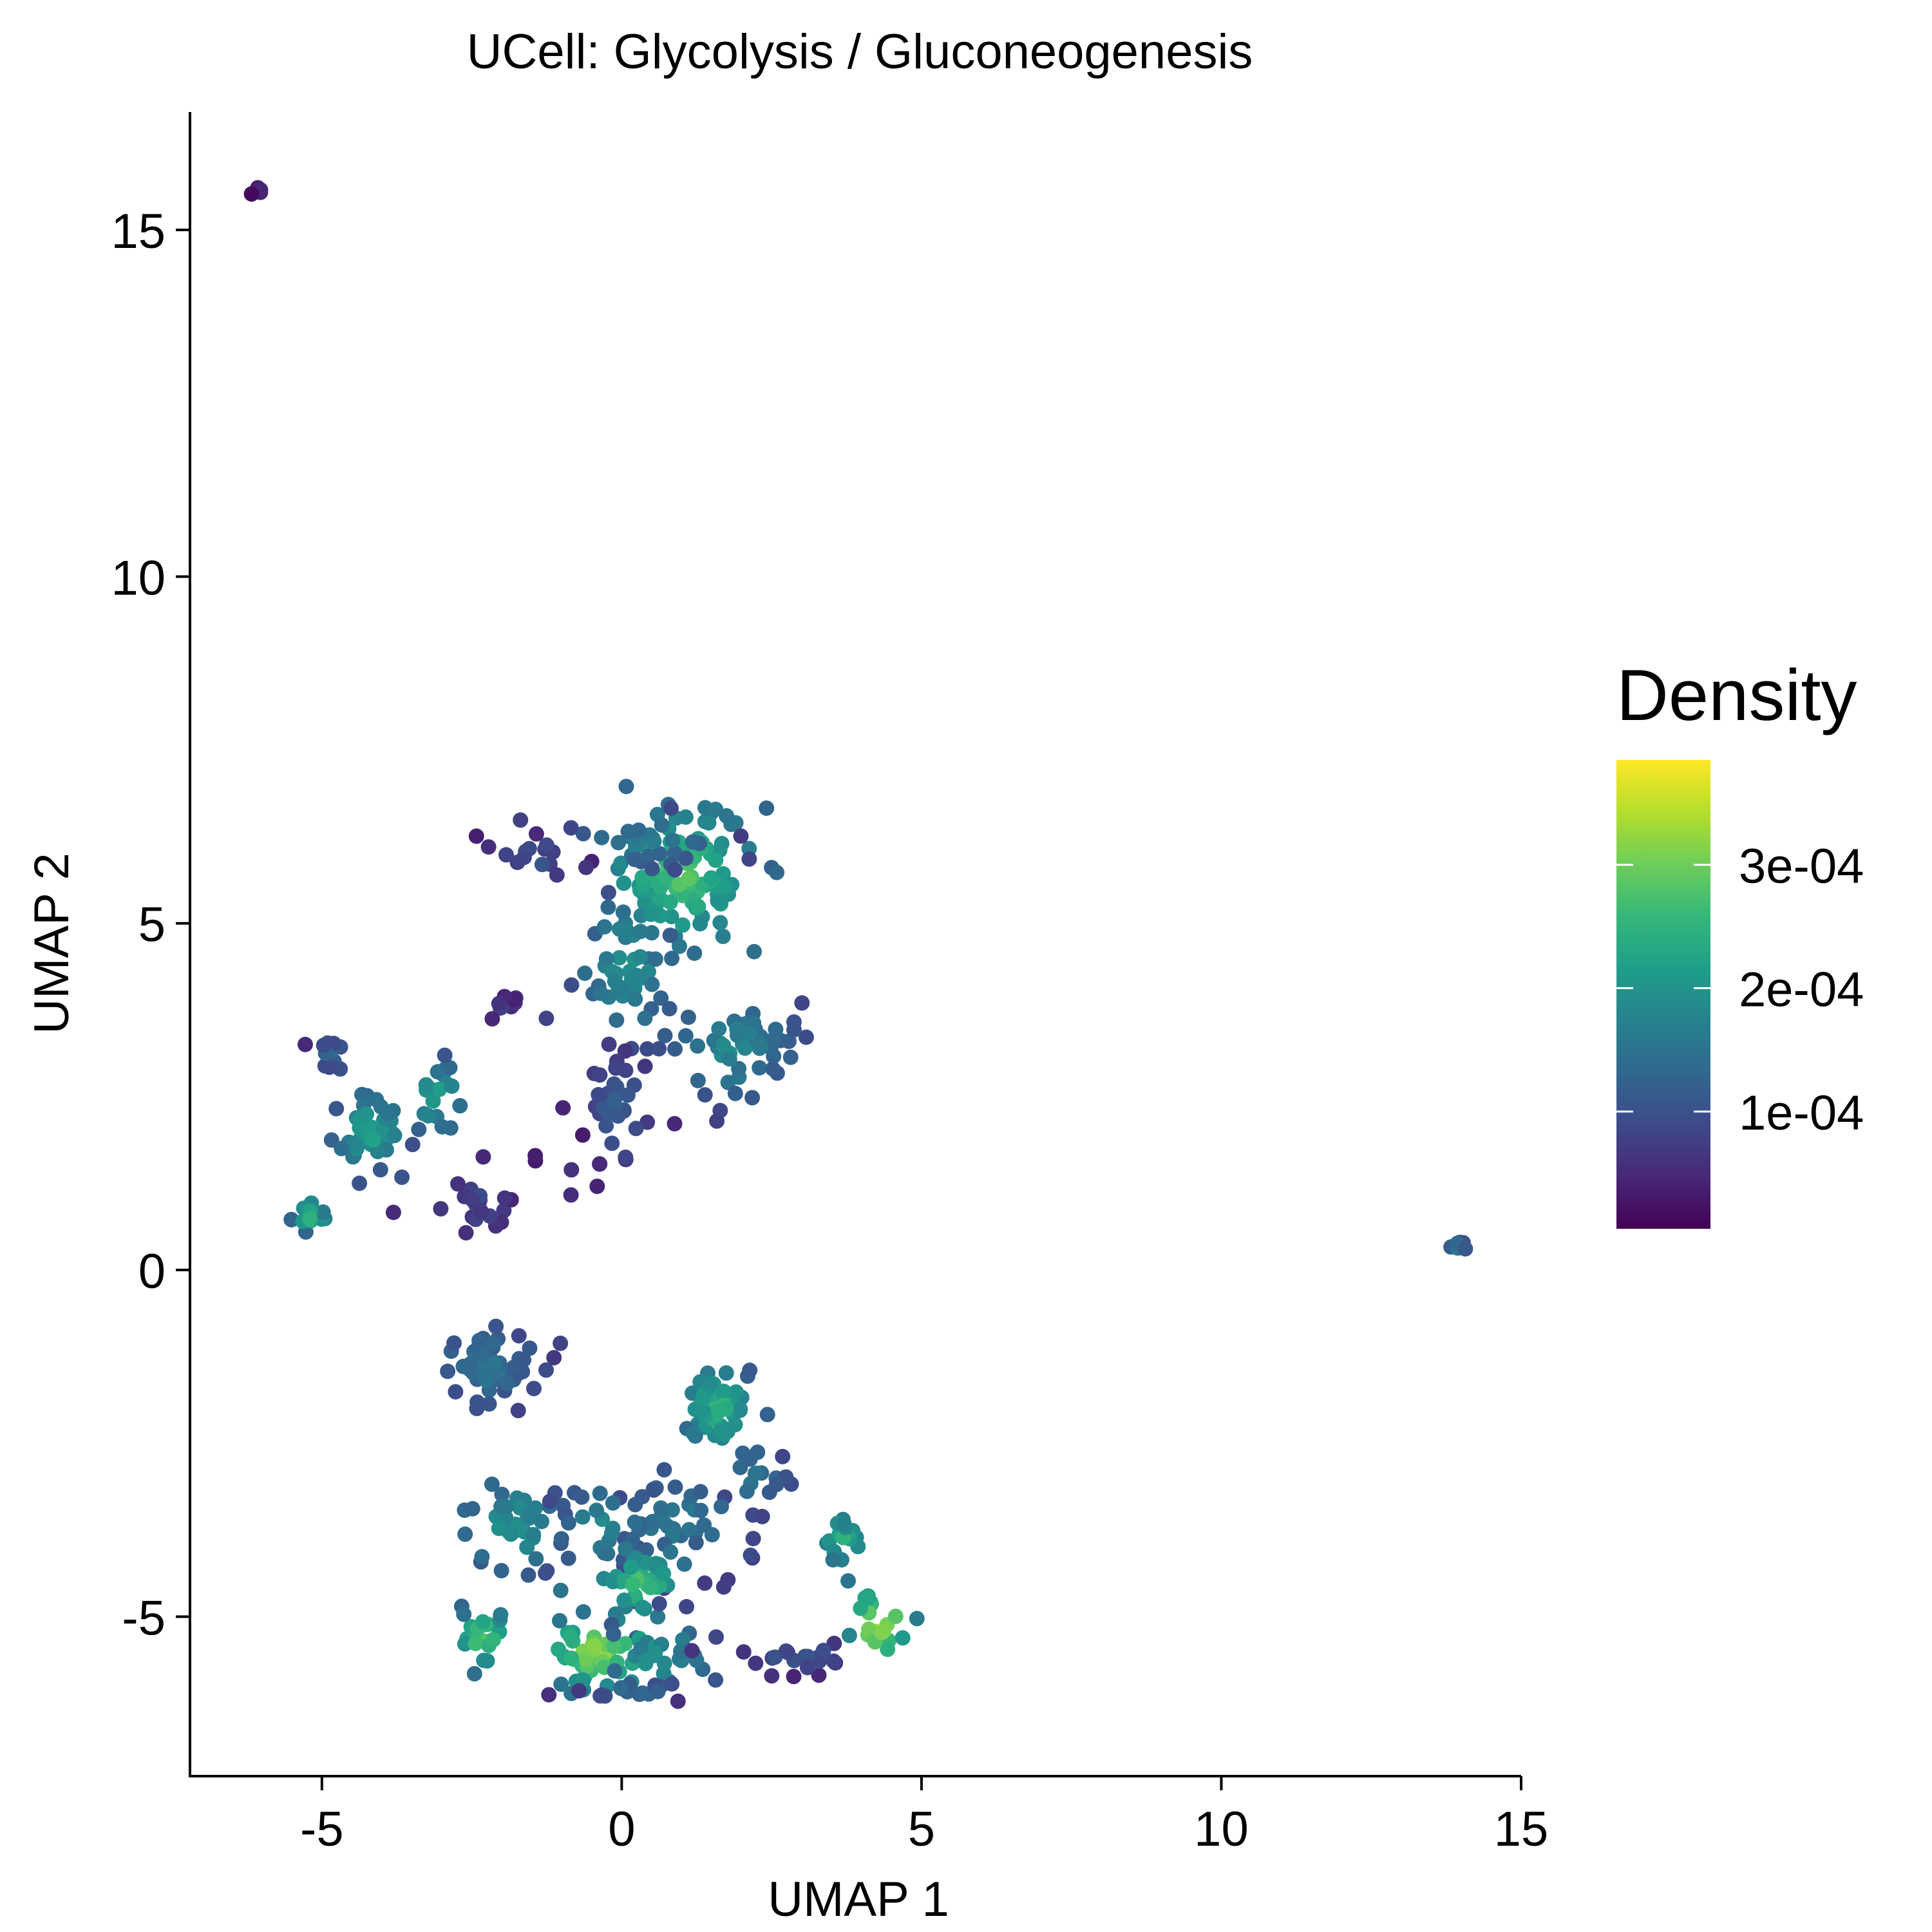  What do you see at coordinates (921, 1830) in the screenshot?
I see `x-tick-label: 5` at bounding box center [921, 1830].